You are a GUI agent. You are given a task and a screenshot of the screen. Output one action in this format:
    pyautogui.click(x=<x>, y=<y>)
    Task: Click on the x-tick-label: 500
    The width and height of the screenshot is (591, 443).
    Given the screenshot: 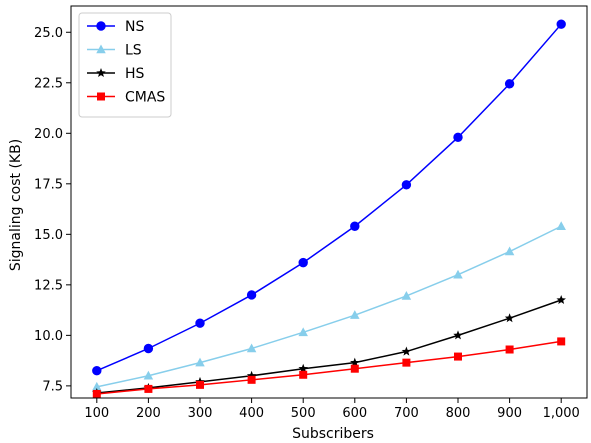 What is the action you would take?
    pyautogui.click(x=303, y=413)
    